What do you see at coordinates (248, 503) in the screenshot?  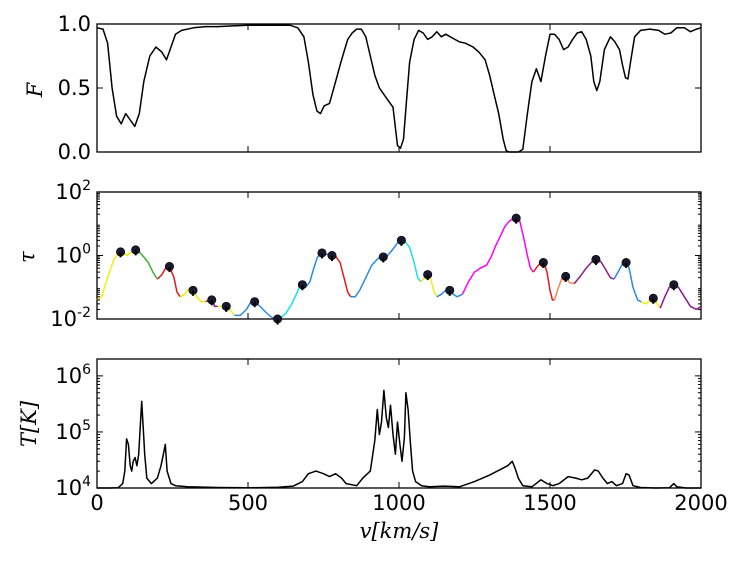 I see `x-tick-label: 500` at bounding box center [248, 503].